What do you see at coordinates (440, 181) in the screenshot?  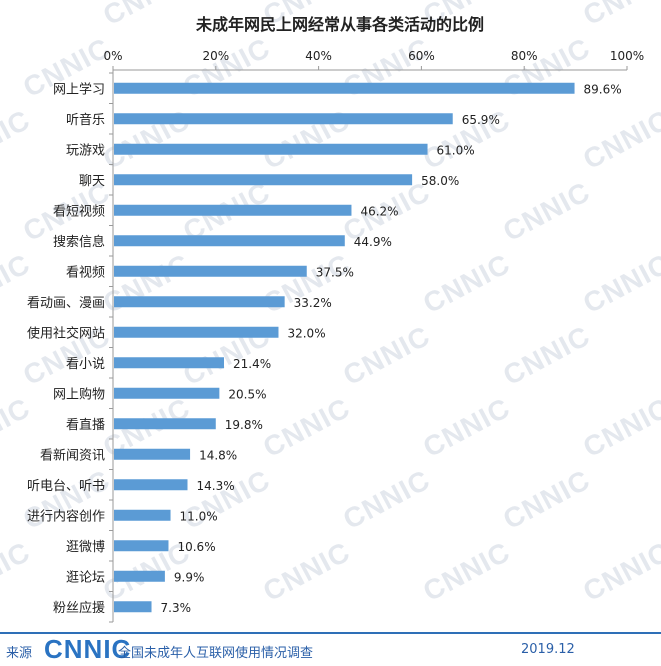 I see `value-label: 58.0%` at bounding box center [440, 181].